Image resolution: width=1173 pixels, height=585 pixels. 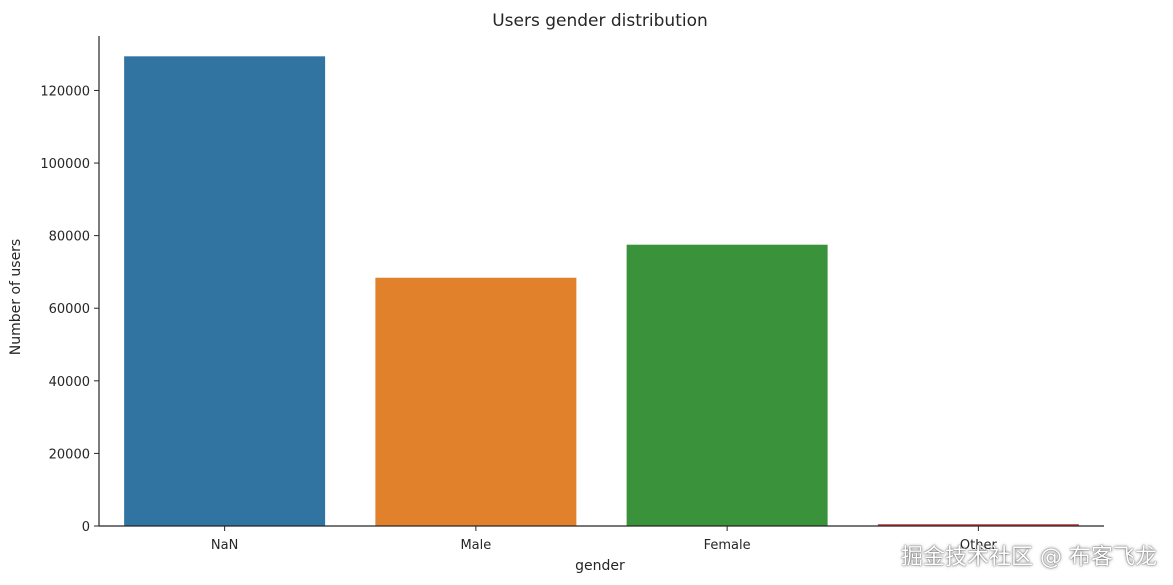 I want to click on x-axis-label: gender, so click(x=600, y=566).